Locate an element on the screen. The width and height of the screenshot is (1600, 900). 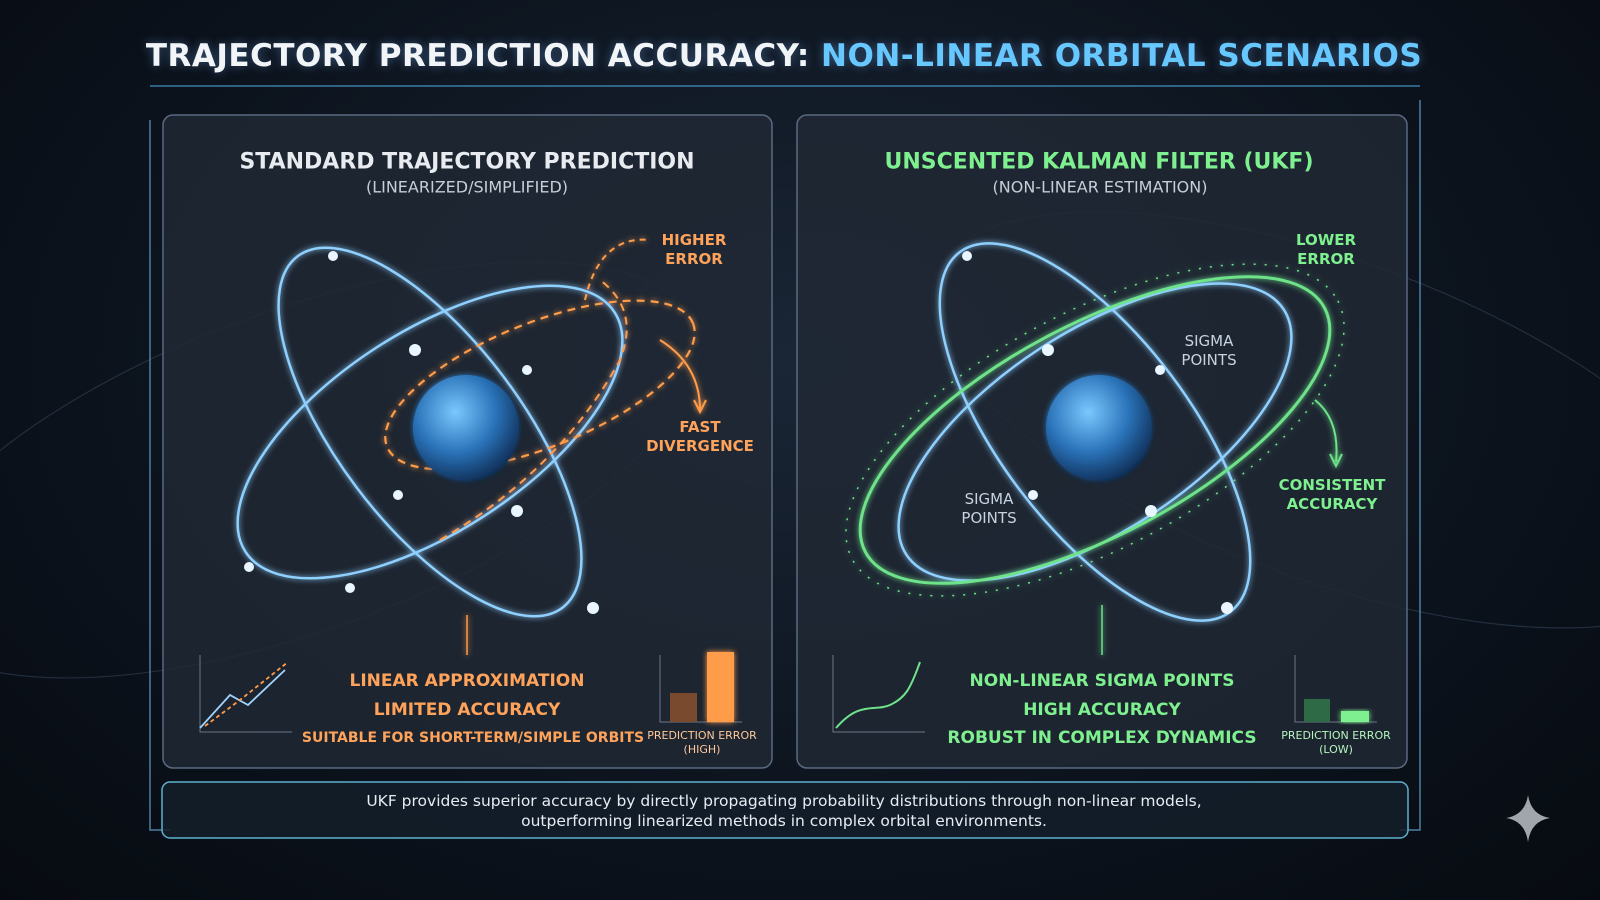
panel-title: STANDARD TRAJECTORY PREDICTION is located at coordinates (467, 162).